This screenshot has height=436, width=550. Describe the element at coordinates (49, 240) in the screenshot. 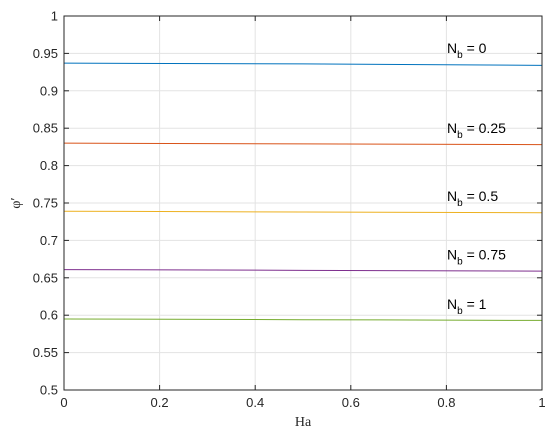

I see `y-tick-label: 0.7` at that location.